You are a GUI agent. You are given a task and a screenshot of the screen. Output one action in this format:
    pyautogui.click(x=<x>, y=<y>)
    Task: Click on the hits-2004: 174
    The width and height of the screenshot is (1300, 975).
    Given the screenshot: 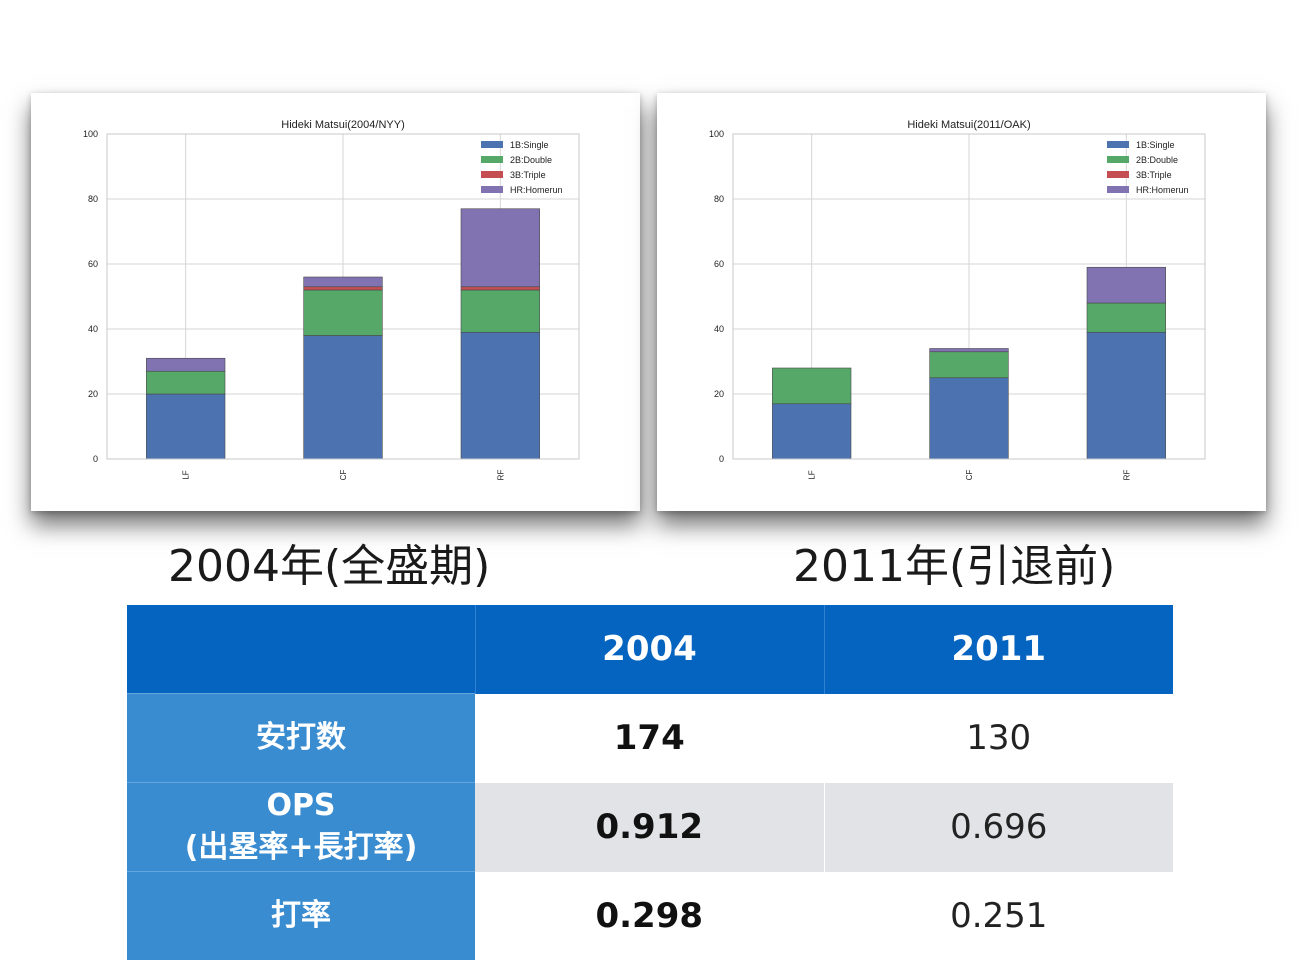 What is the action you would take?
    pyautogui.click(x=649, y=738)
    